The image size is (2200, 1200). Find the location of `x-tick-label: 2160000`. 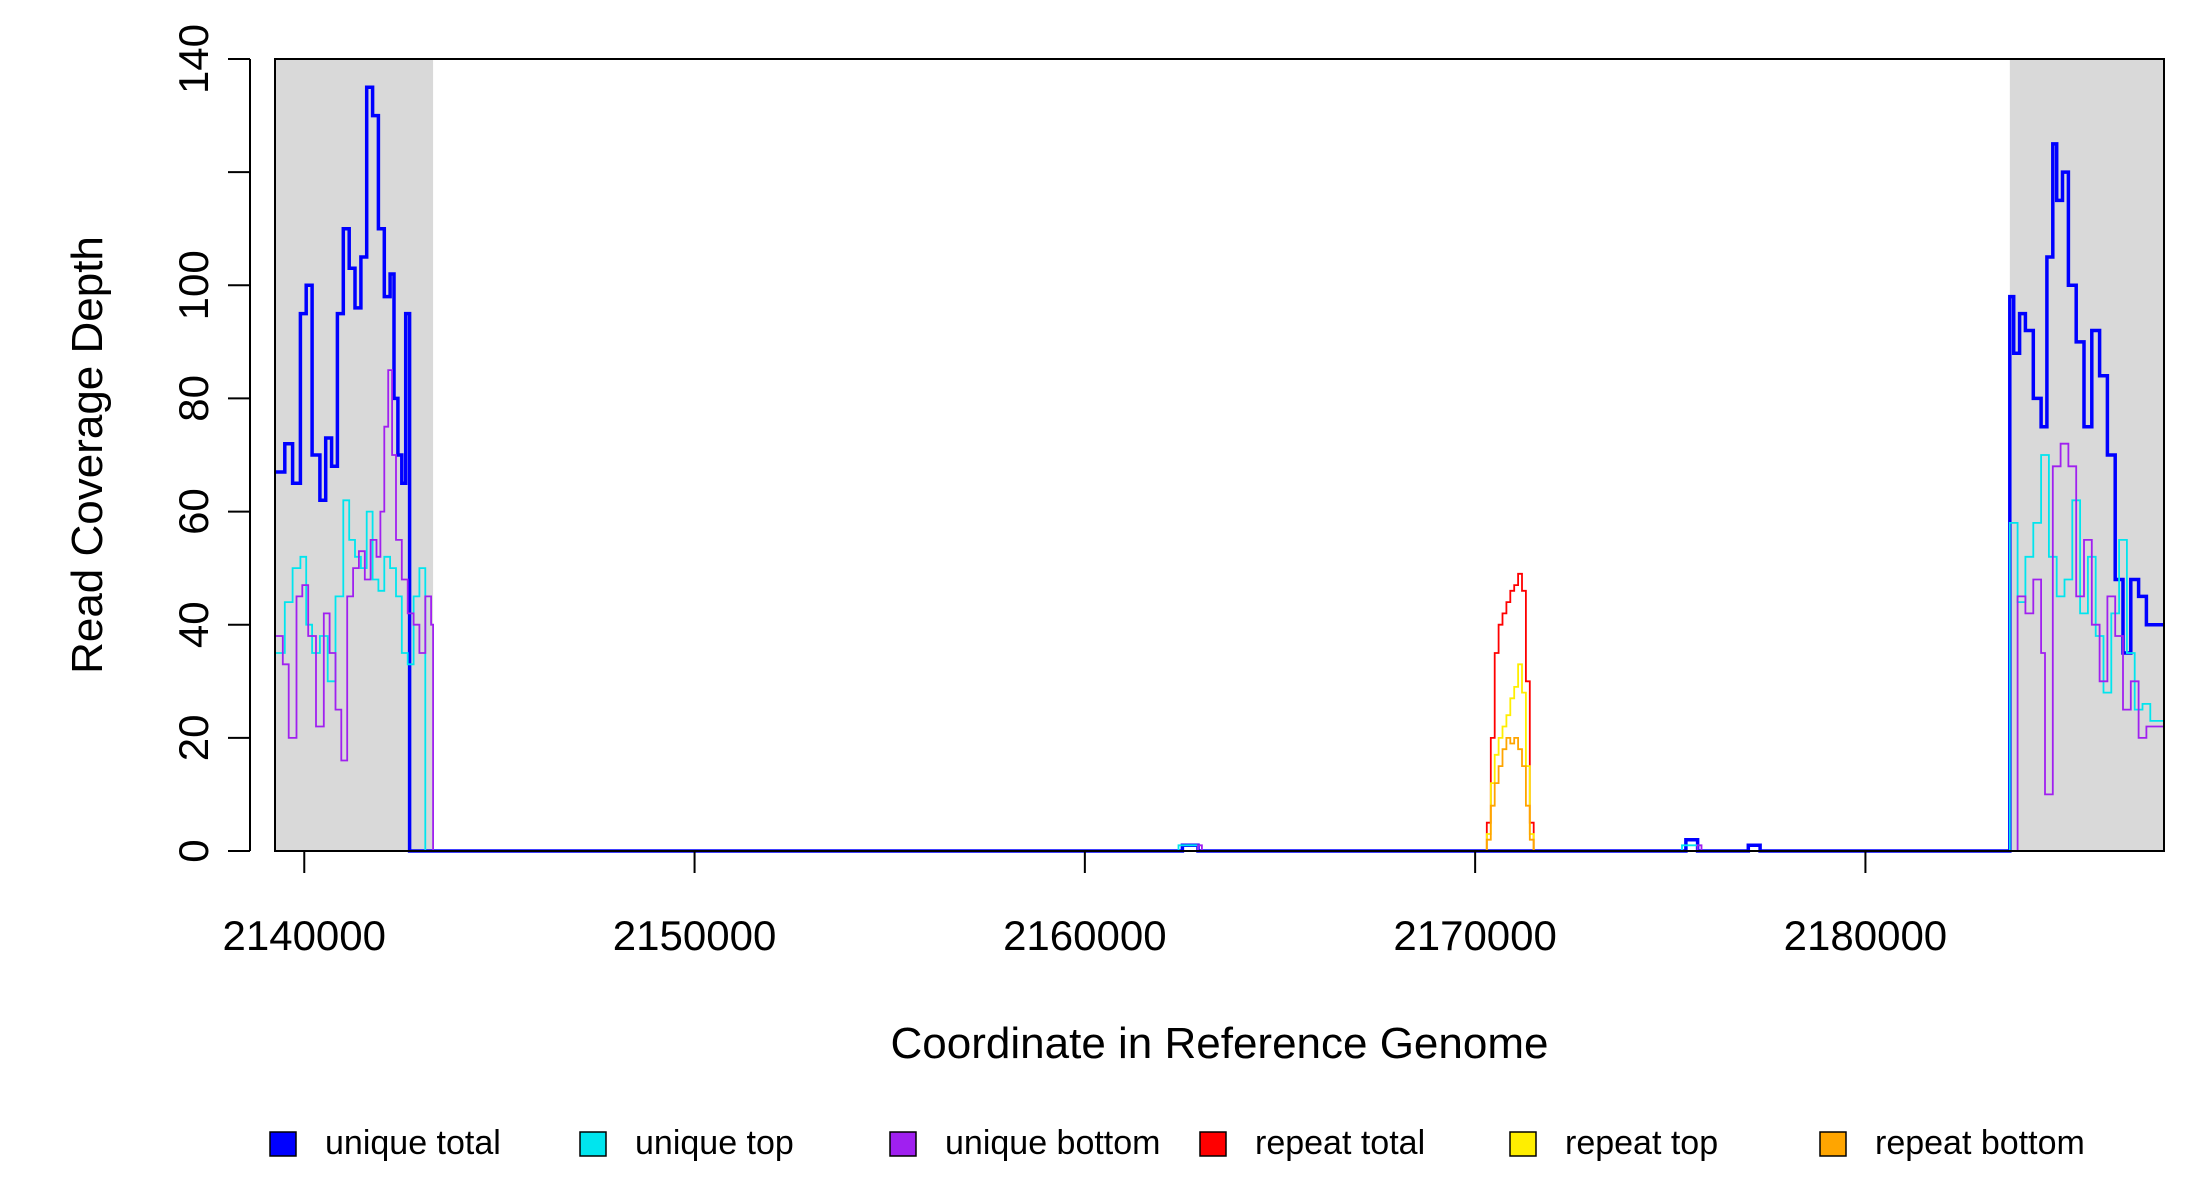

x-tick-label: 2160000 is located at coordinates (1085, 935).